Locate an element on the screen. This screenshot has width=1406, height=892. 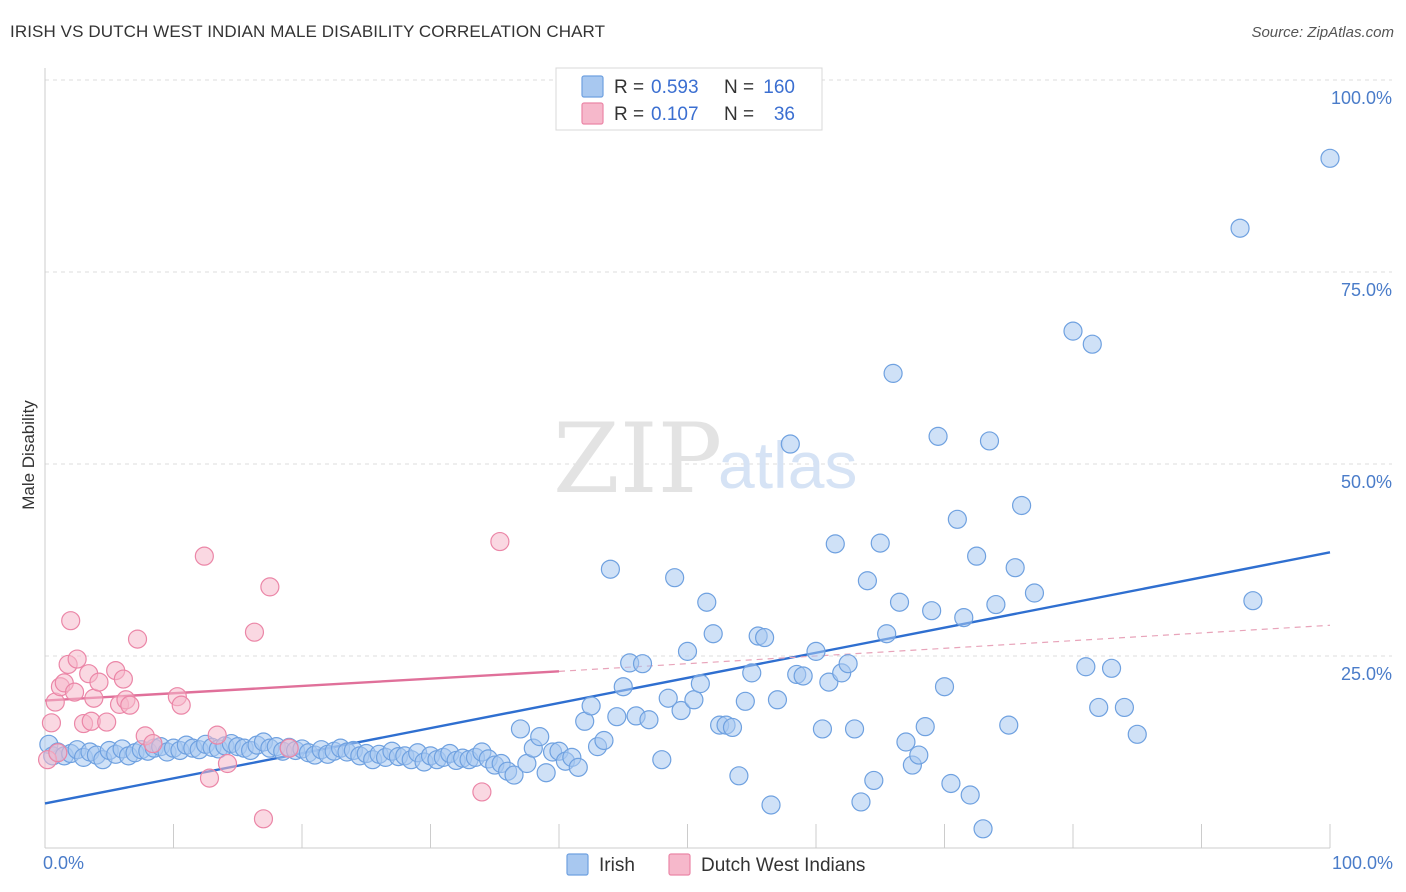
legend-n-value-dutch: 36 is located at coordinates (784, 114).